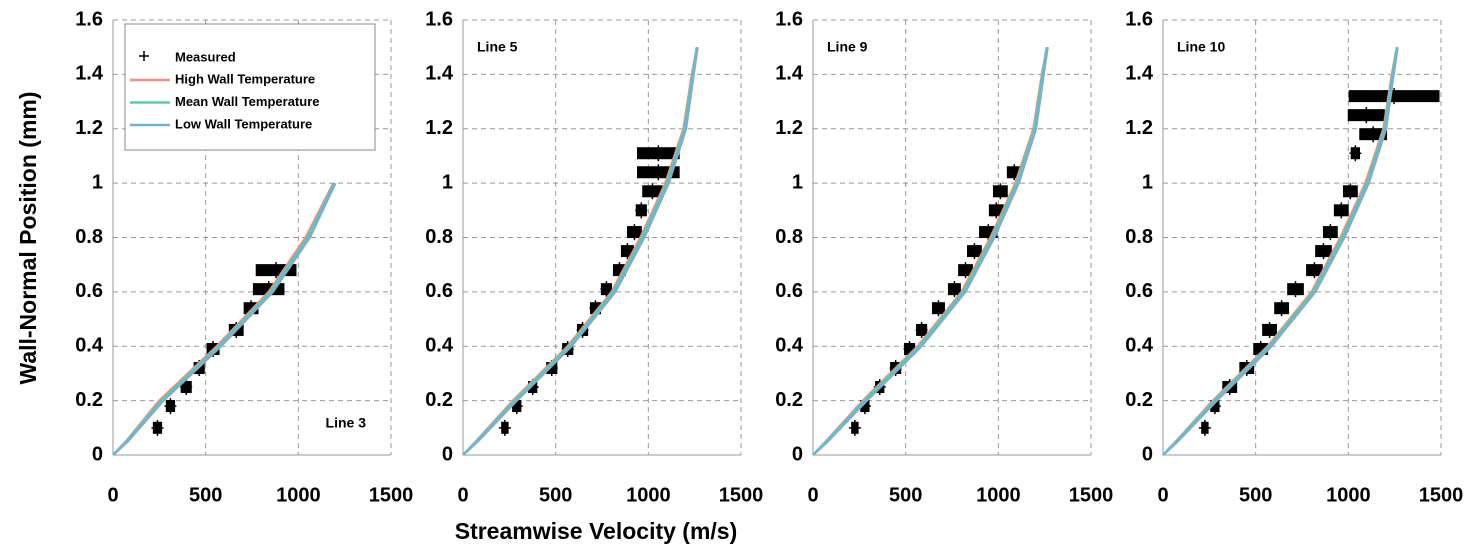 The height and width of the screenshot is (548, 1478). What do you see at coordinates (250, 87) in the screenshot?
I see `legend-box` at bounding box center [250, 87].